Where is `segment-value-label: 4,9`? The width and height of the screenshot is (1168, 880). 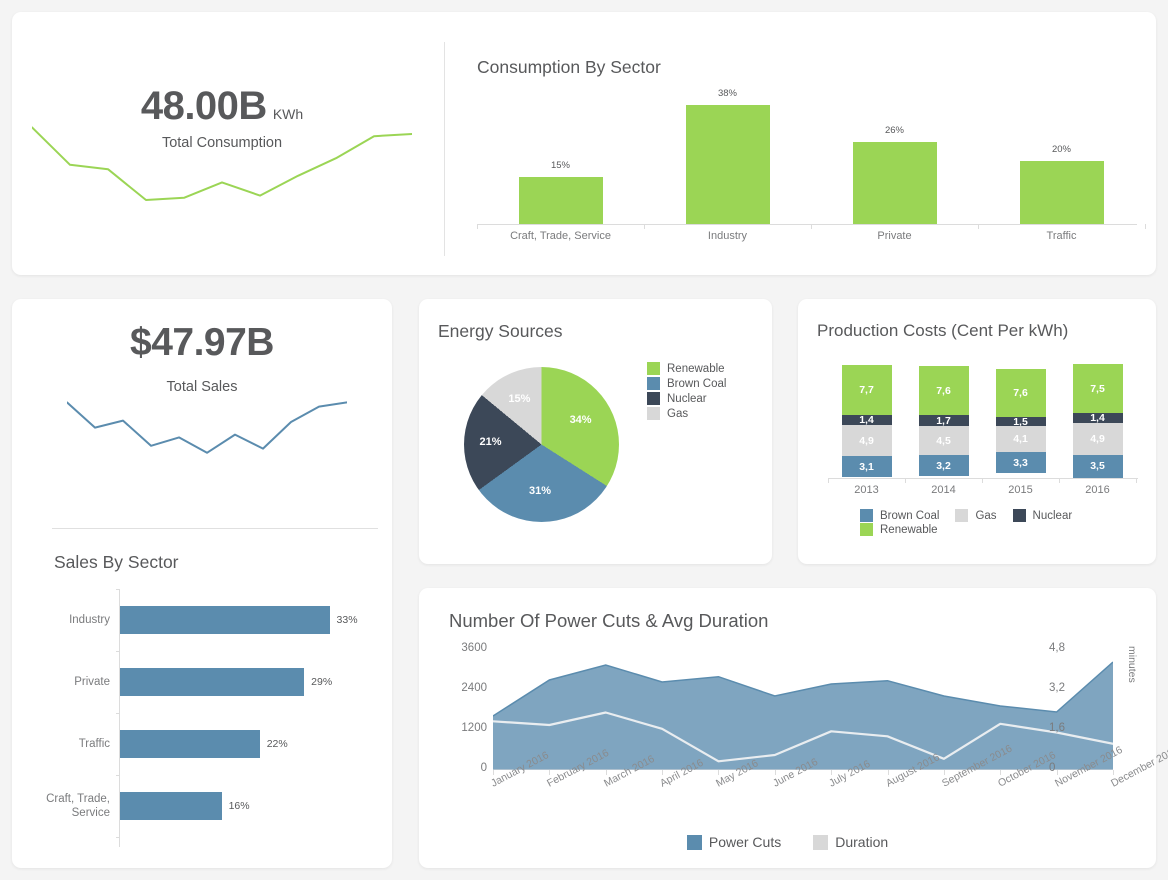 segment-value-label: 4,9 is located at coordinates (866, 440).